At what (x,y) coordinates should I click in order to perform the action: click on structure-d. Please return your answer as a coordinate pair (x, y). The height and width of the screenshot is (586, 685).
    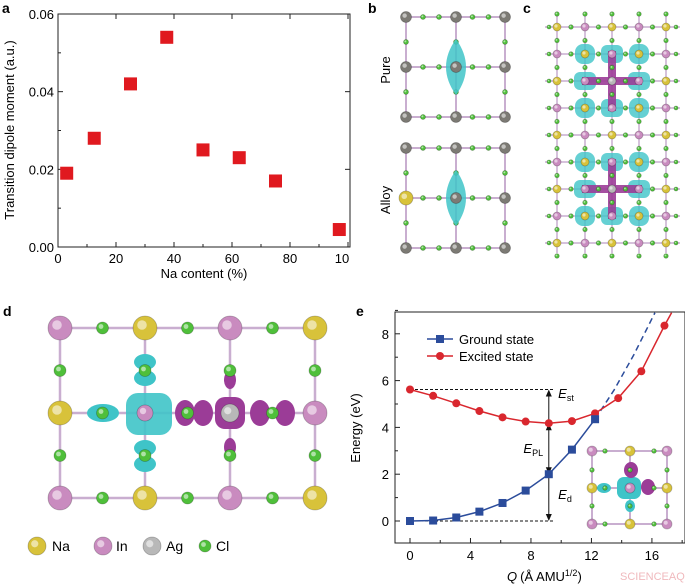
    Looking at the image, I should click on (187, 413).